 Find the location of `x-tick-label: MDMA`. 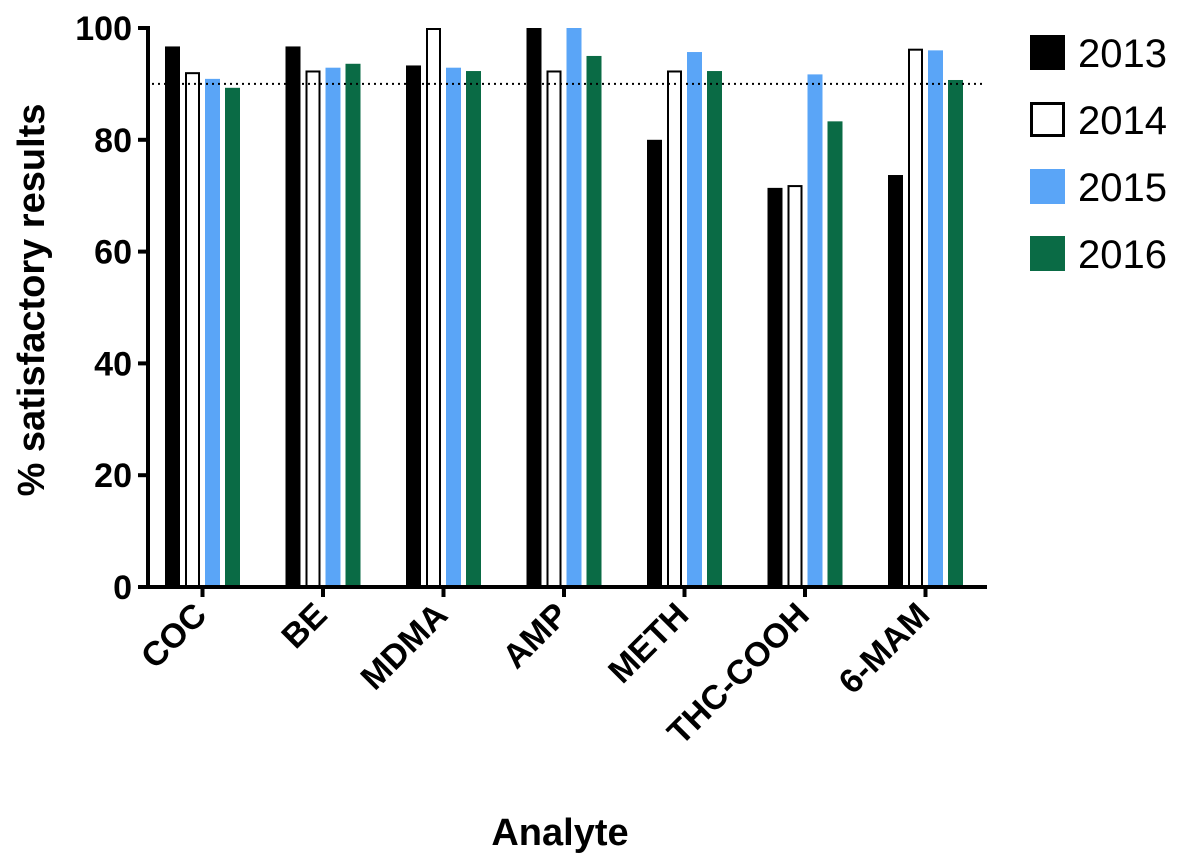

x-tick-label: MDMA is located at coordinates (404, 647).